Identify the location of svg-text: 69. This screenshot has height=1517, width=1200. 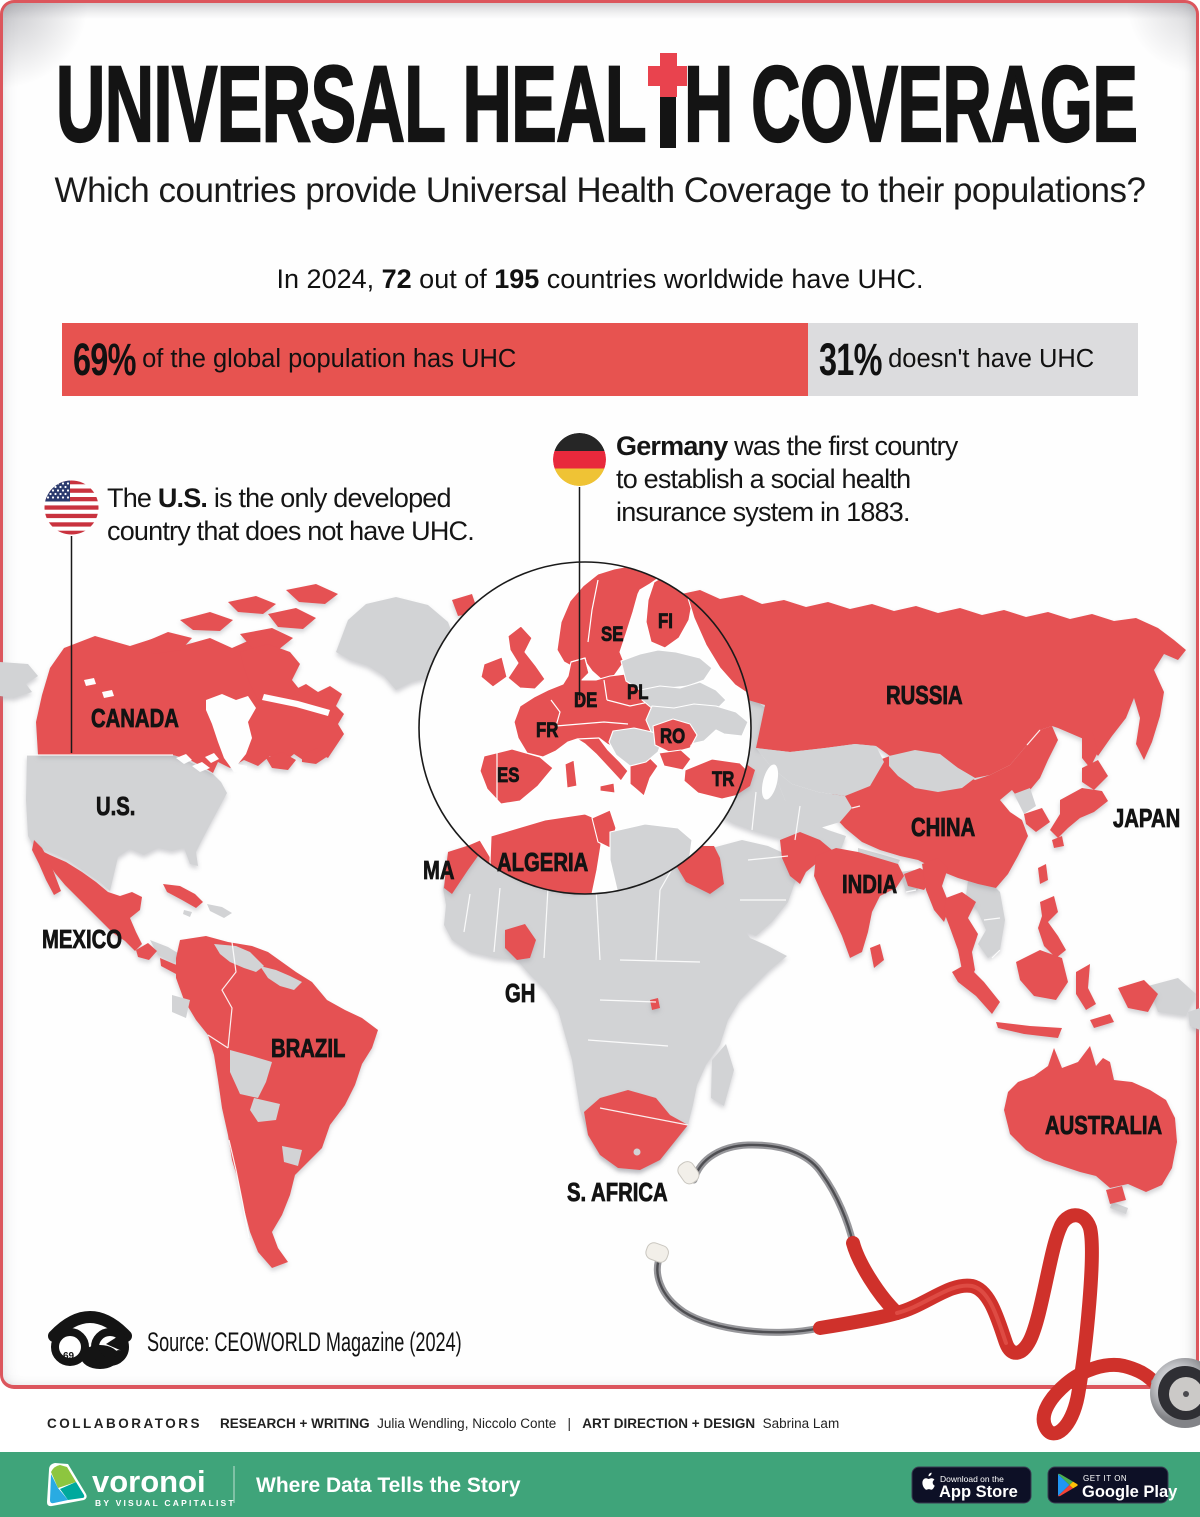
(69, 1356).